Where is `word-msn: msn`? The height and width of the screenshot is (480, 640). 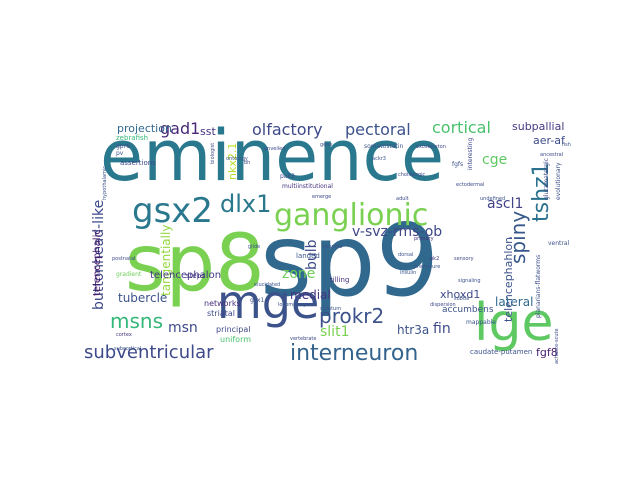
word-msn: msn is located at coordinates (183, 328).